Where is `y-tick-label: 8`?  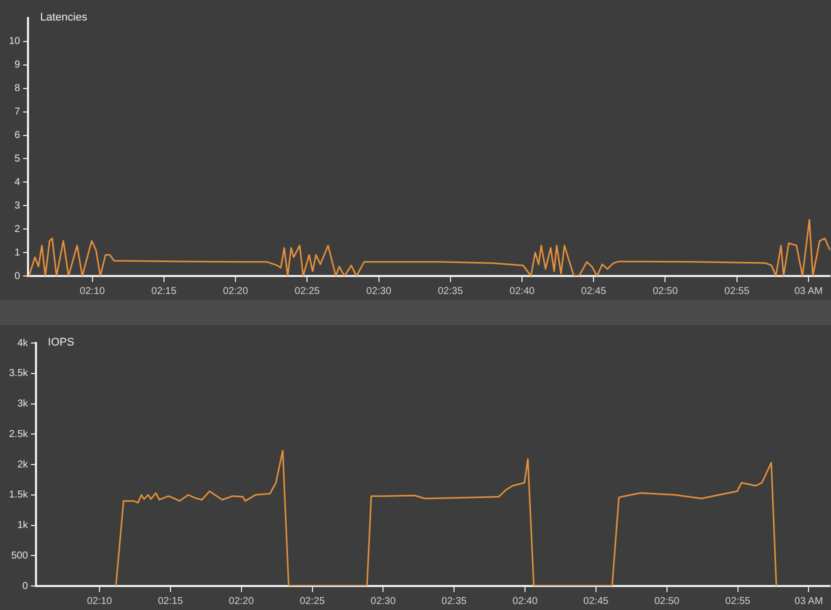
y-tick-label: 8 is located at coordinates (17, 88).